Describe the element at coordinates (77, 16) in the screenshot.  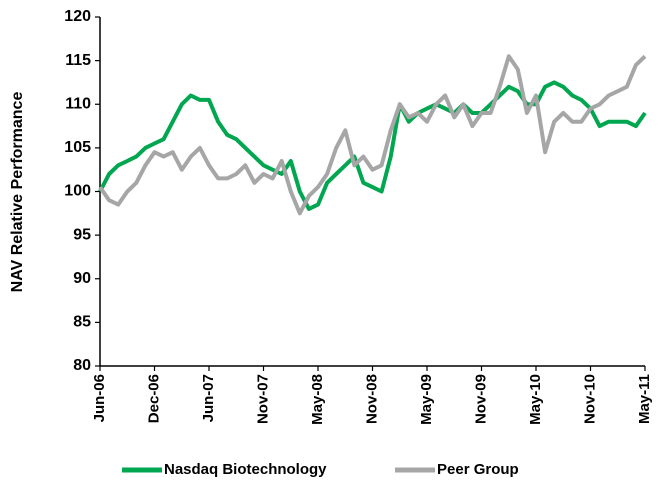
I see `y-tick-label: 120` at that location.